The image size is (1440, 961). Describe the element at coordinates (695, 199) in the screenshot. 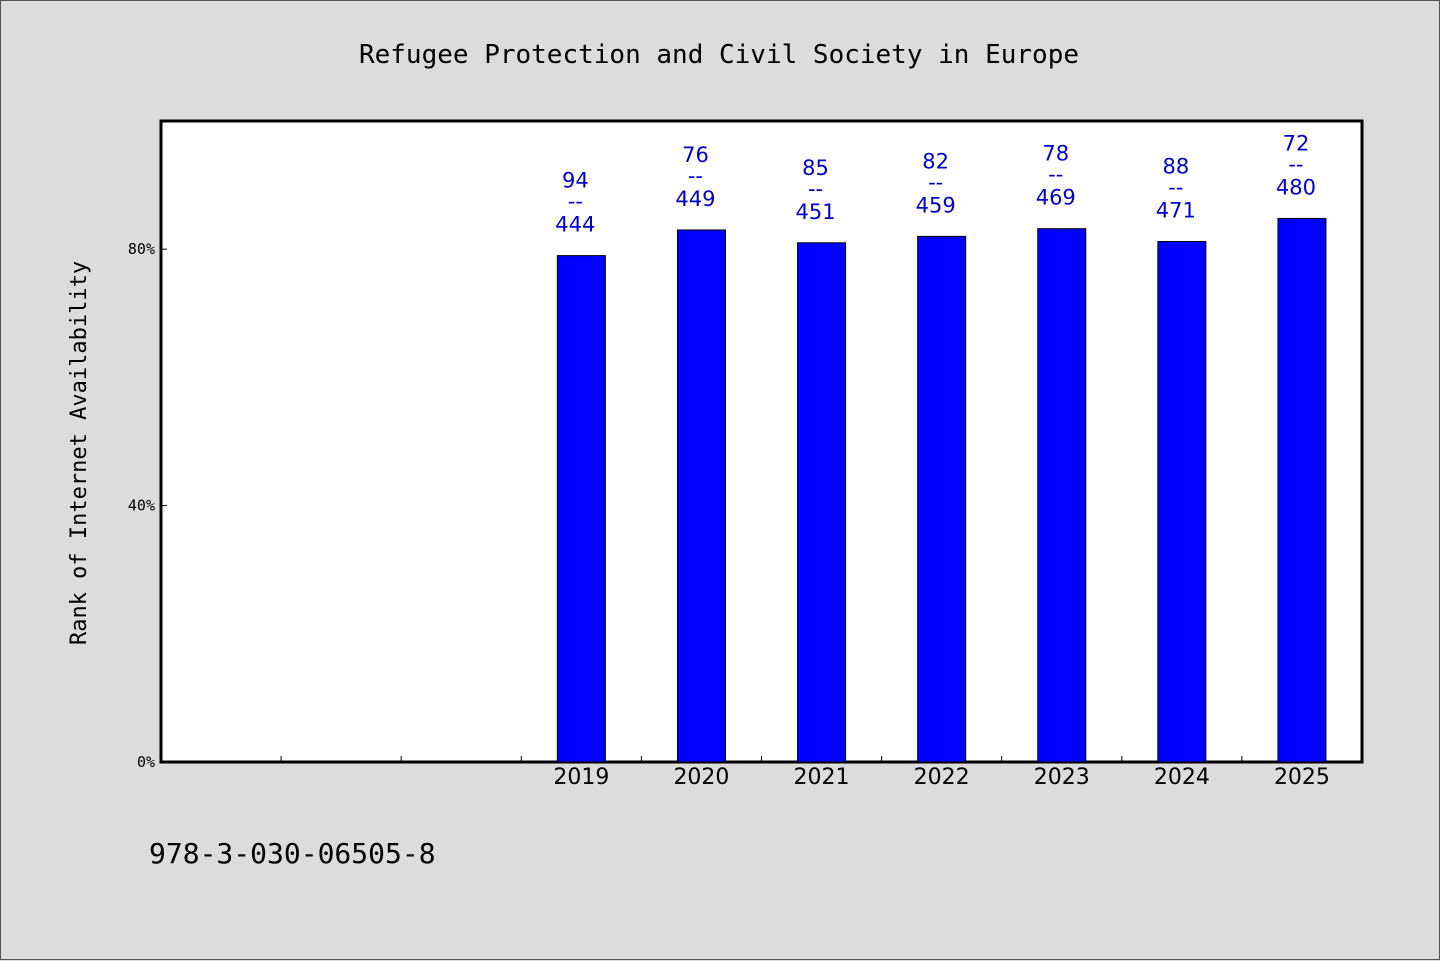

I see `data-label-bottom: 449` at that location.